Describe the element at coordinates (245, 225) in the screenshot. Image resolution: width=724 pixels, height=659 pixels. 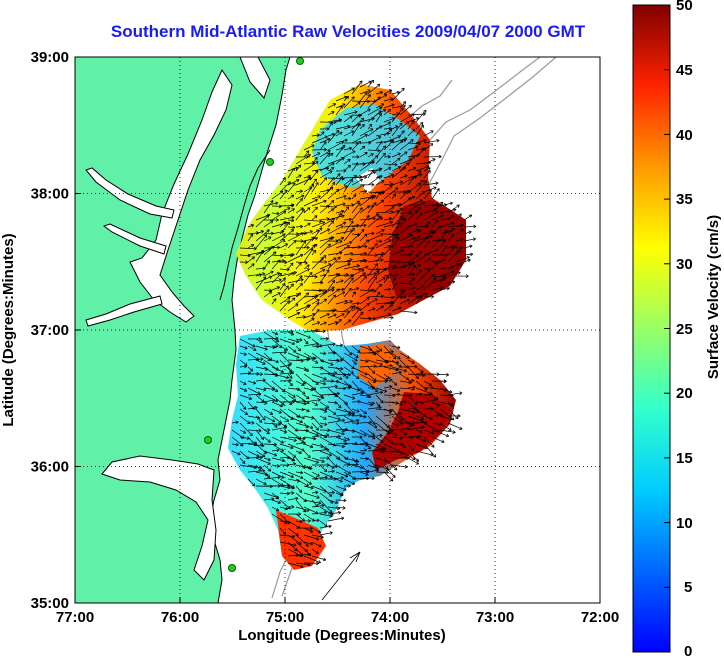
I see `delmarva-coast` at that location.